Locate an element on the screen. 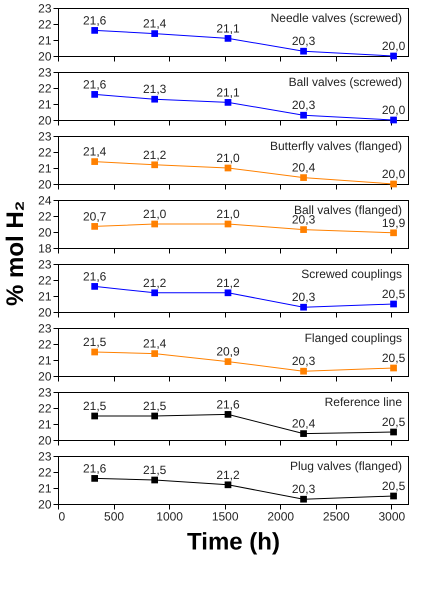 The width and height of the screenshot is (423, 606). y-axis-title: % mol H₂ is located at coordinates (16, 253).